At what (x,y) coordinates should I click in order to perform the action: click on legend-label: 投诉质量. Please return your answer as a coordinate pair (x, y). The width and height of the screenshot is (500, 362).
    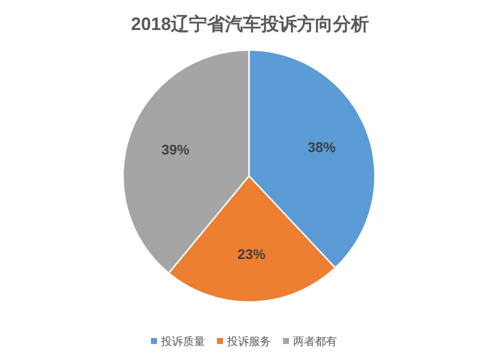
    Looking at the image, I should click on (182, 341).